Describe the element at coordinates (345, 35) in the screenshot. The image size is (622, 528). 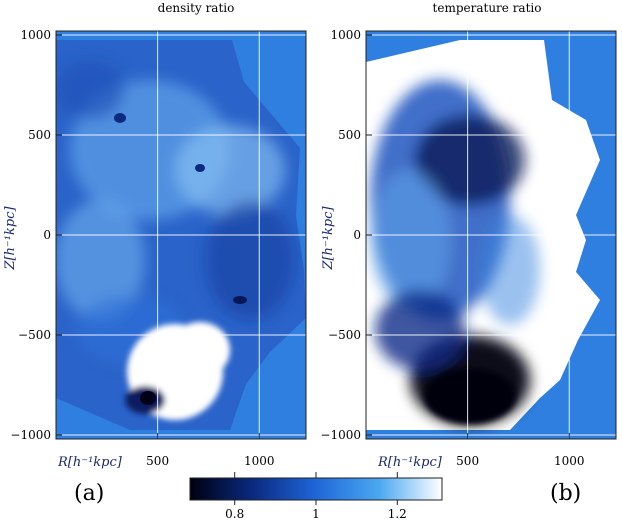
I see `y-tick-label-temperature: 1000` at that location.